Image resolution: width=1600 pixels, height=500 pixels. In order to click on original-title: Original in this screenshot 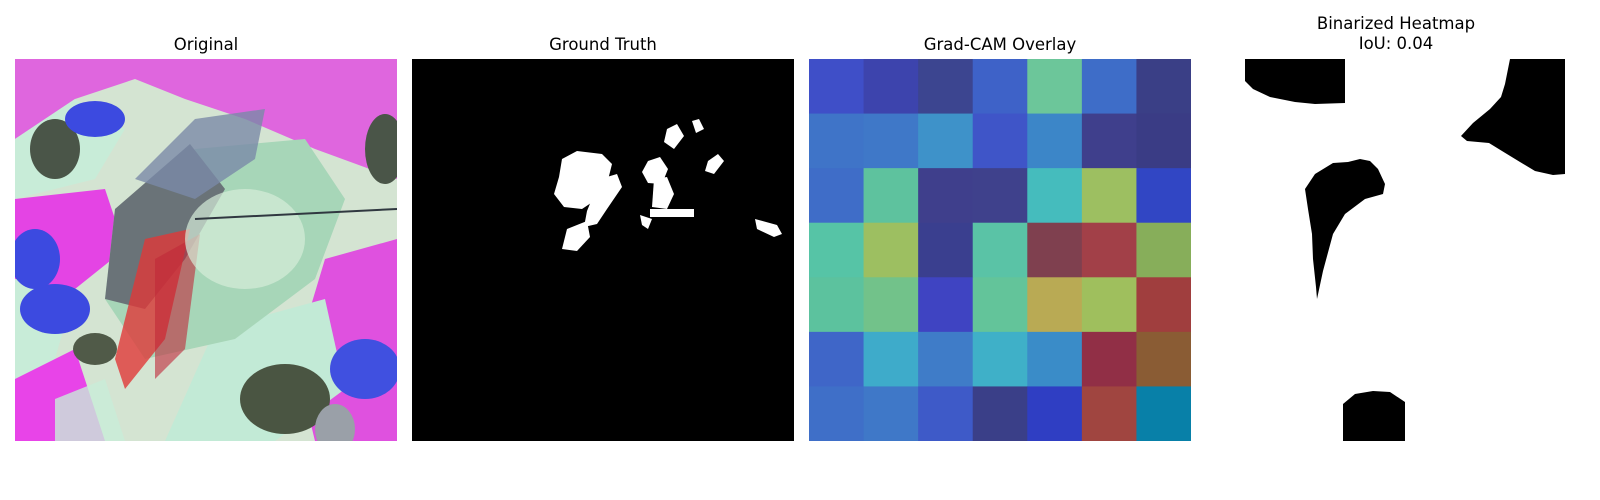, I will do `click(206, 44)`.